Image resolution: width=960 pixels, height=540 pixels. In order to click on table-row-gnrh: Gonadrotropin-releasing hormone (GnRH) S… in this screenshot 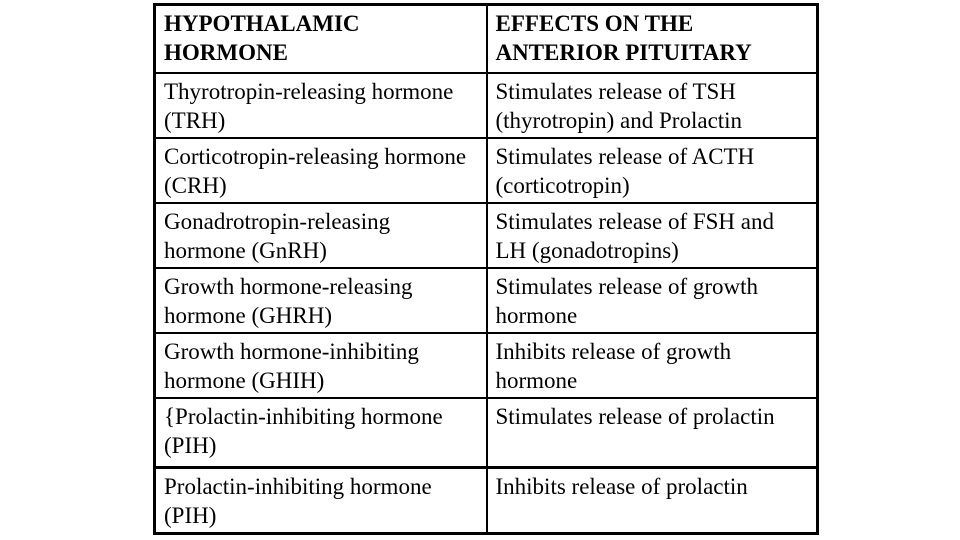, I will do `click(486, 235)`.